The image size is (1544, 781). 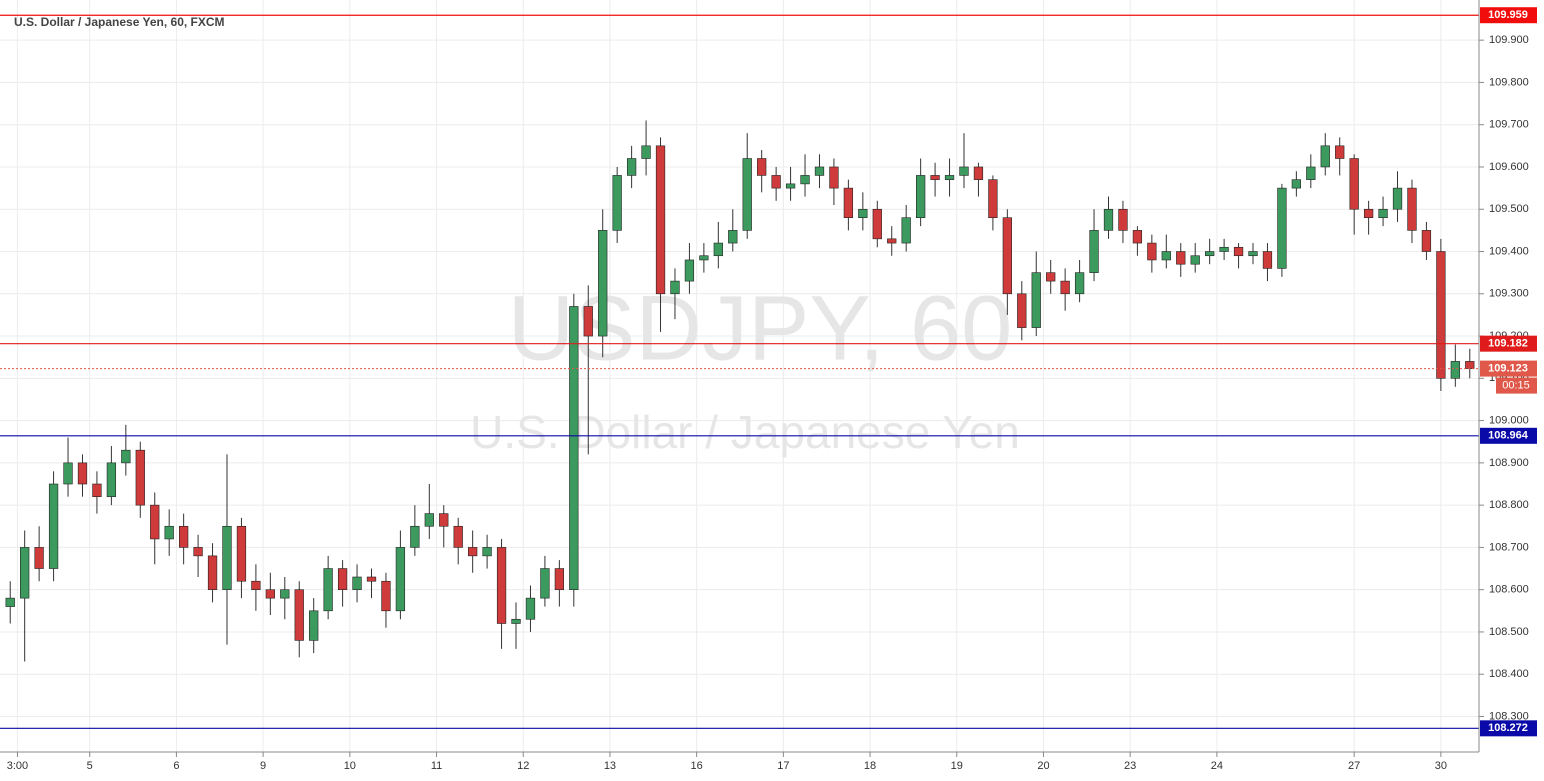 What do you see at coordinates (436, 766) in the screenshot?
I see `x-tick-label: 11` at bounding box center [436, 766].